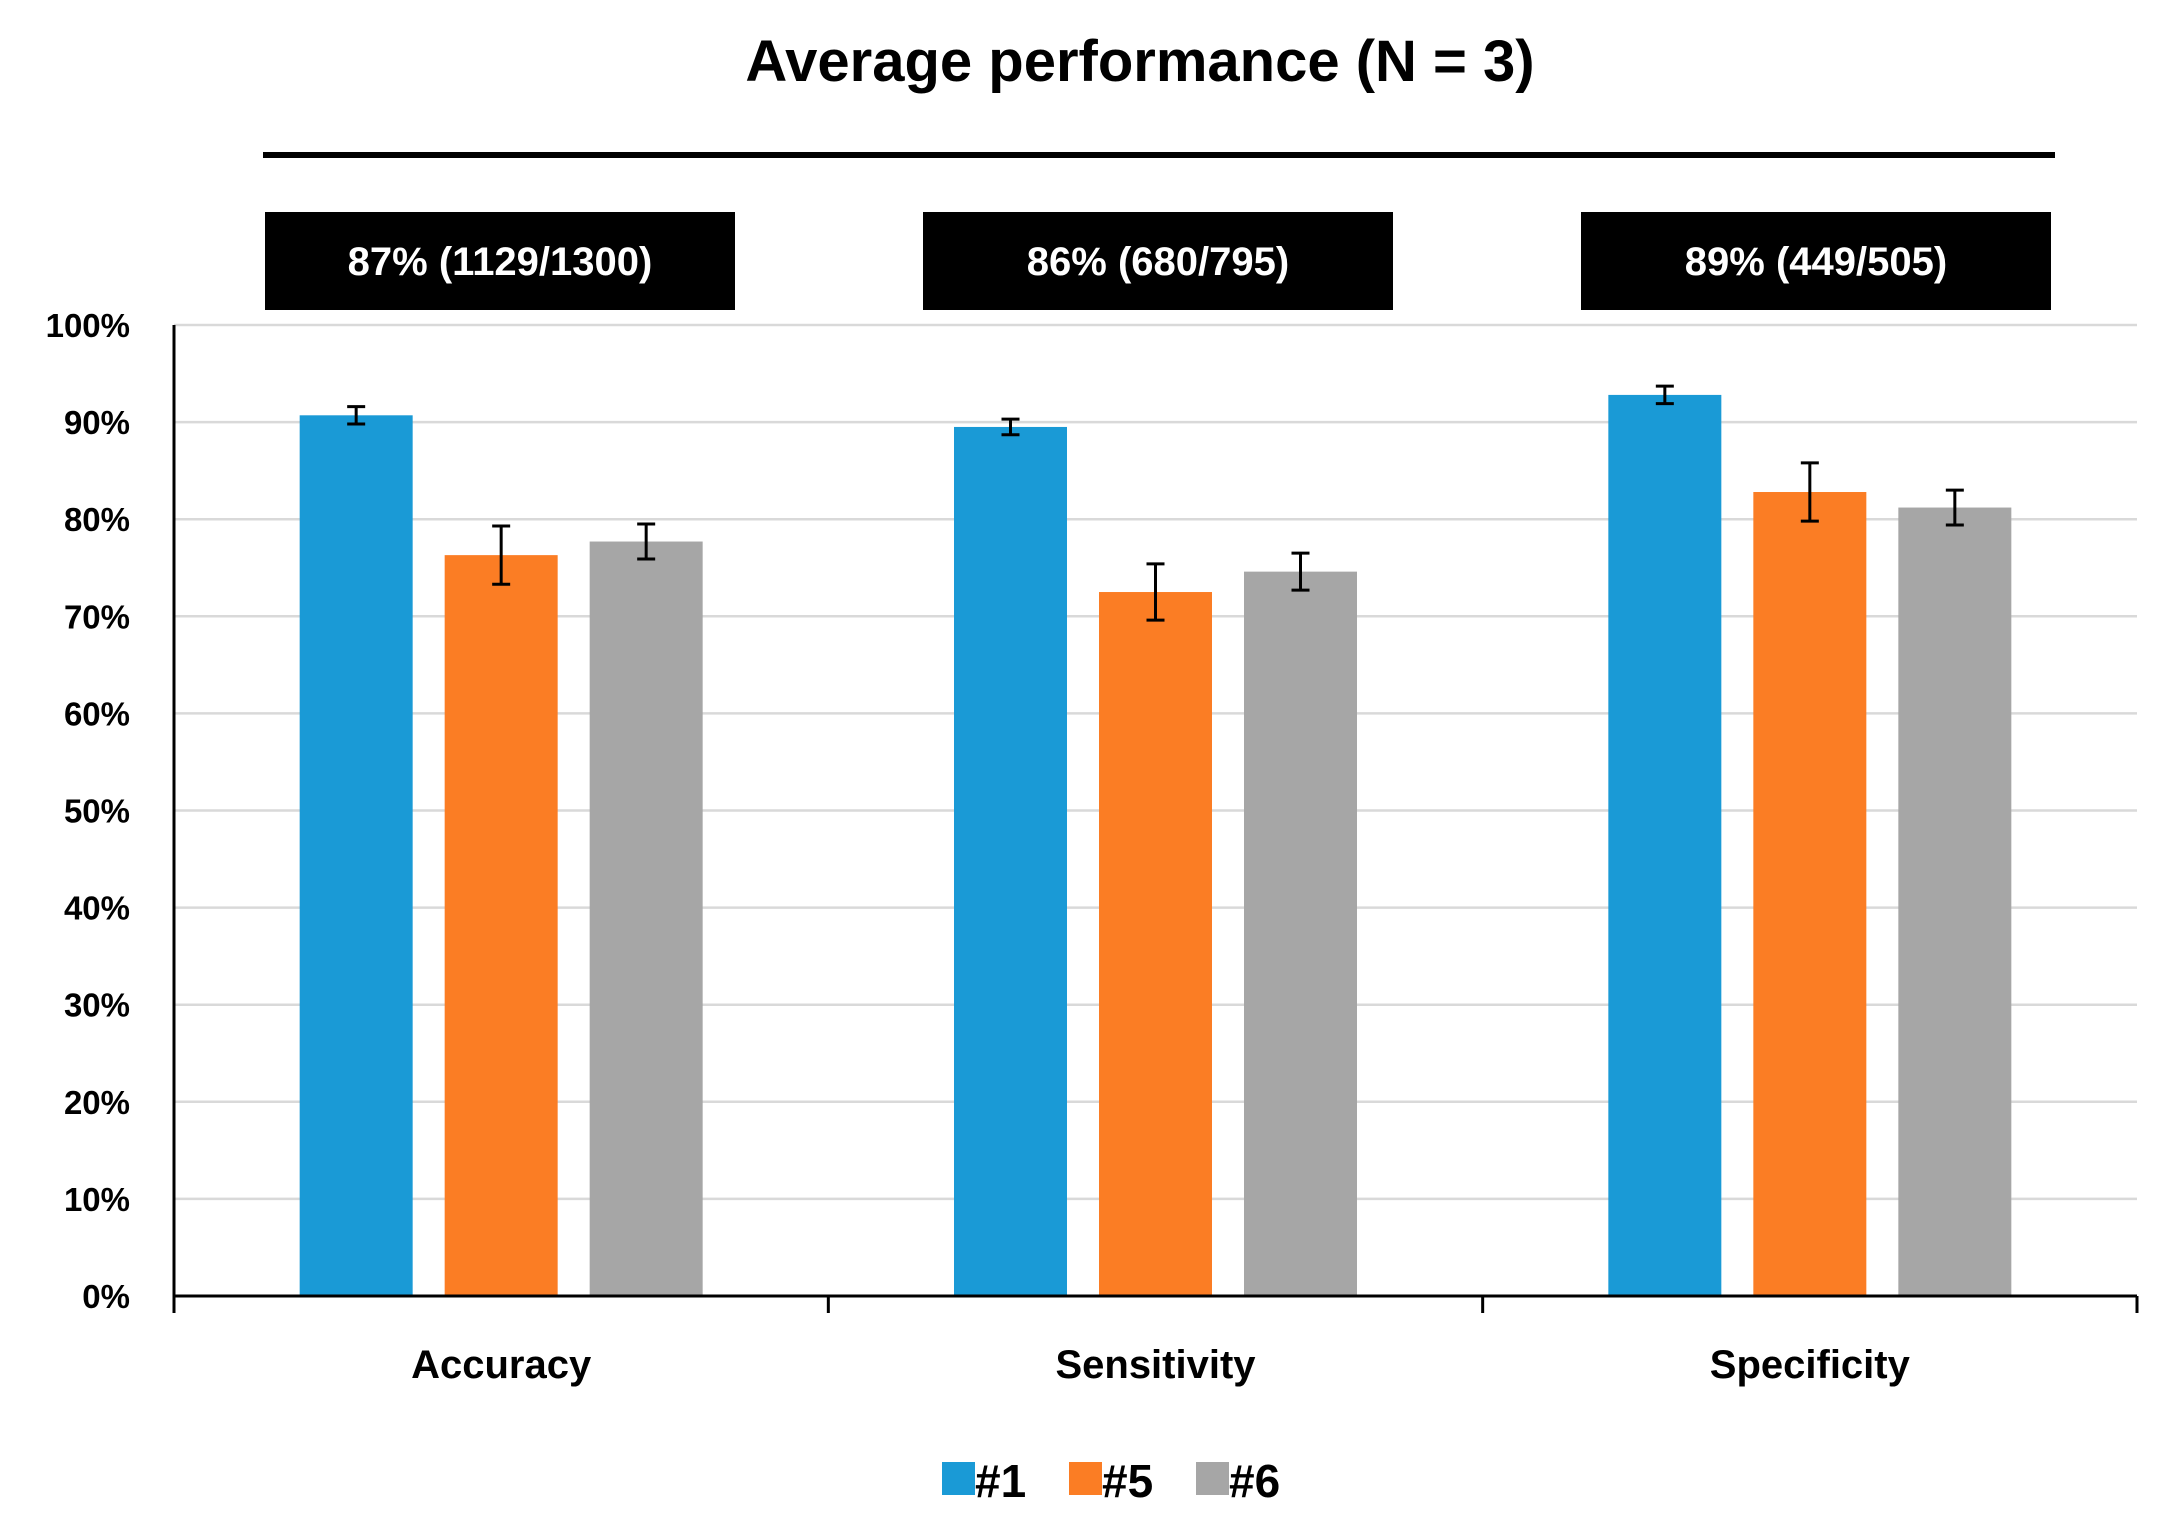 The height and width of the screenshot is (1524, 2157). I want to click on bar-series-6-sensitivity, so click(1300, 933).